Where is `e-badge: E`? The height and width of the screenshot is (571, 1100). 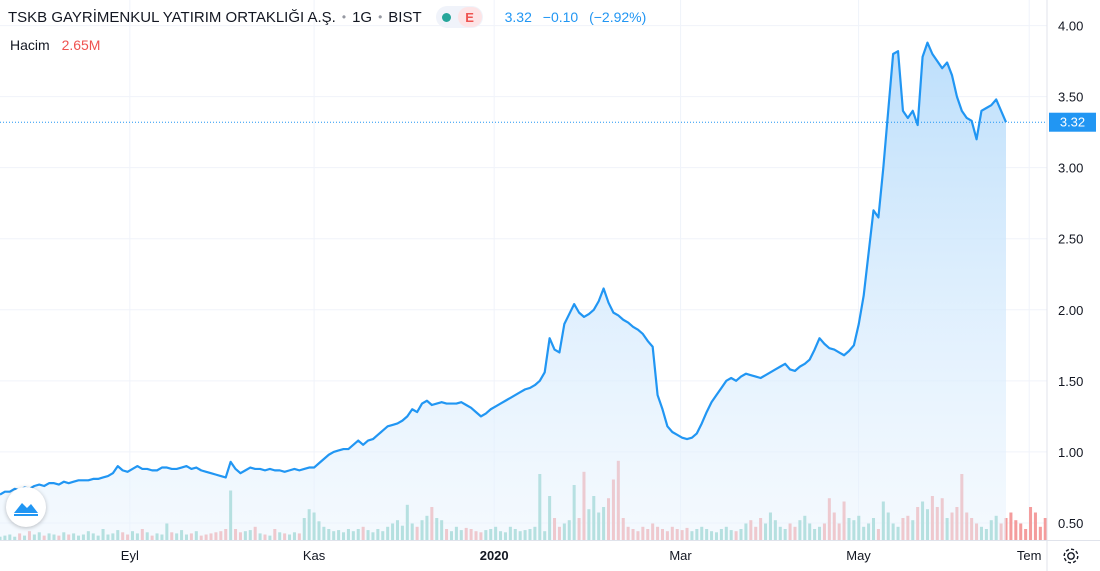 e-badge: E is located at coordinates (469, 17).